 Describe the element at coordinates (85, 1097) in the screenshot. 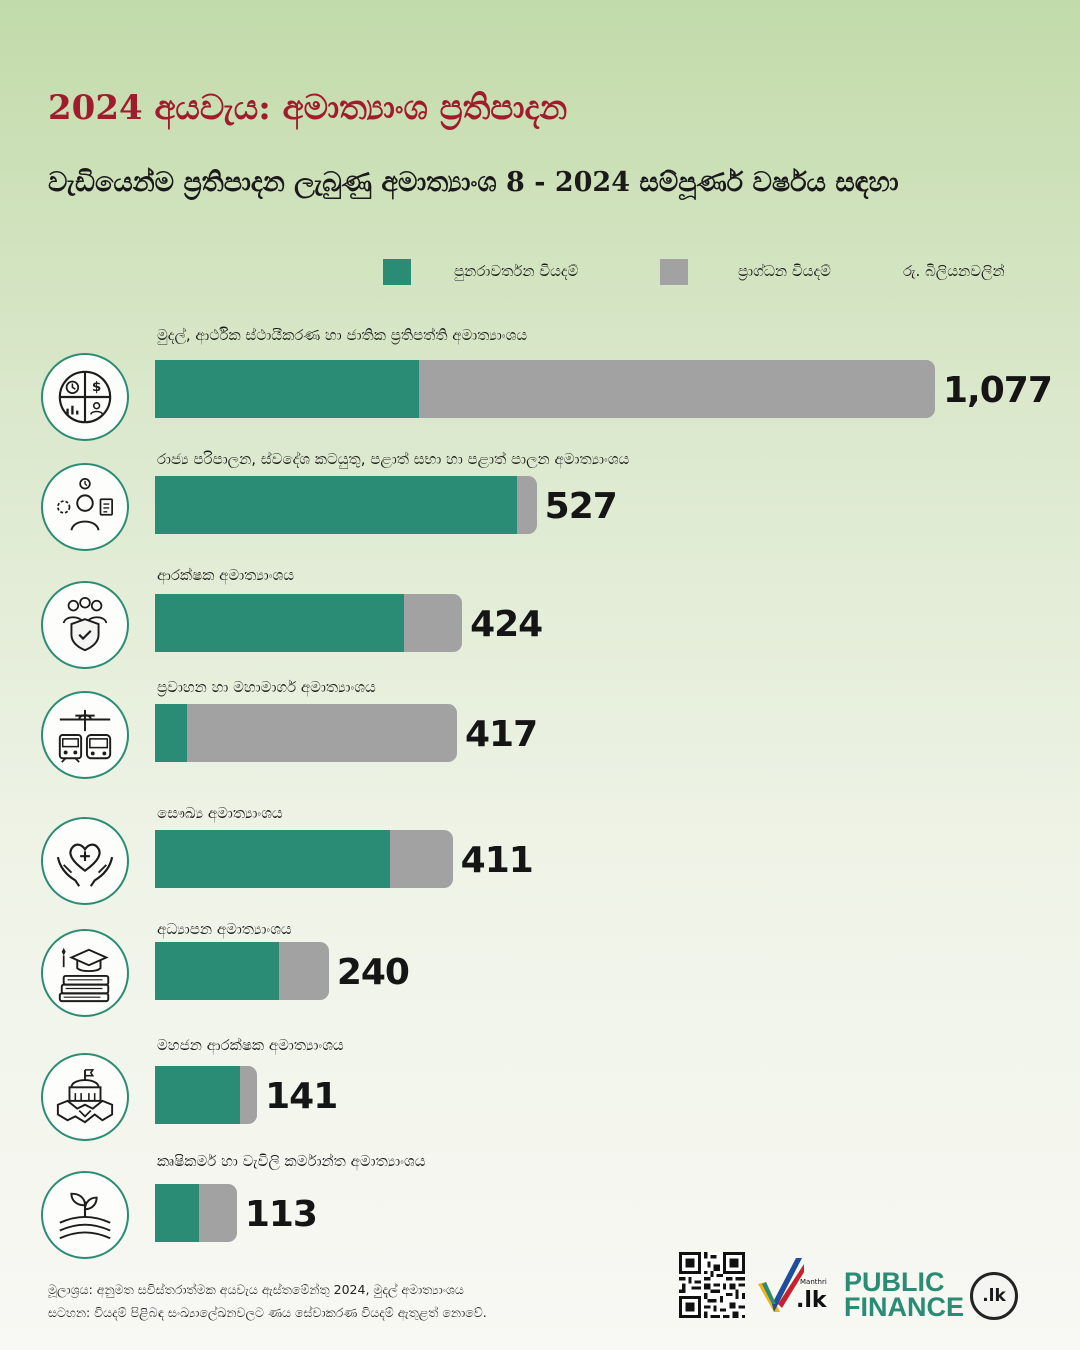

I see `public-security-icon` at that location.